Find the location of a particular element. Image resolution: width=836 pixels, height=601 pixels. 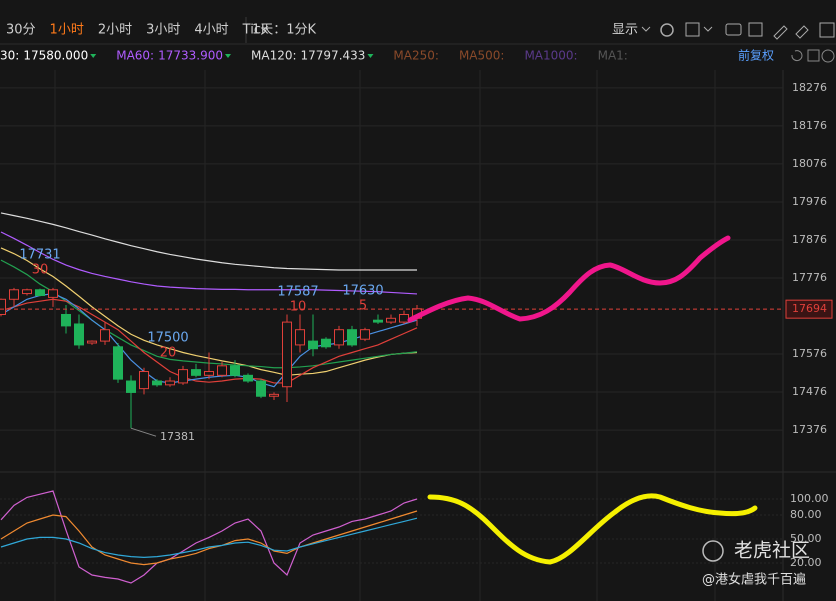

eraser-icon is located at coordinates (802, 32).